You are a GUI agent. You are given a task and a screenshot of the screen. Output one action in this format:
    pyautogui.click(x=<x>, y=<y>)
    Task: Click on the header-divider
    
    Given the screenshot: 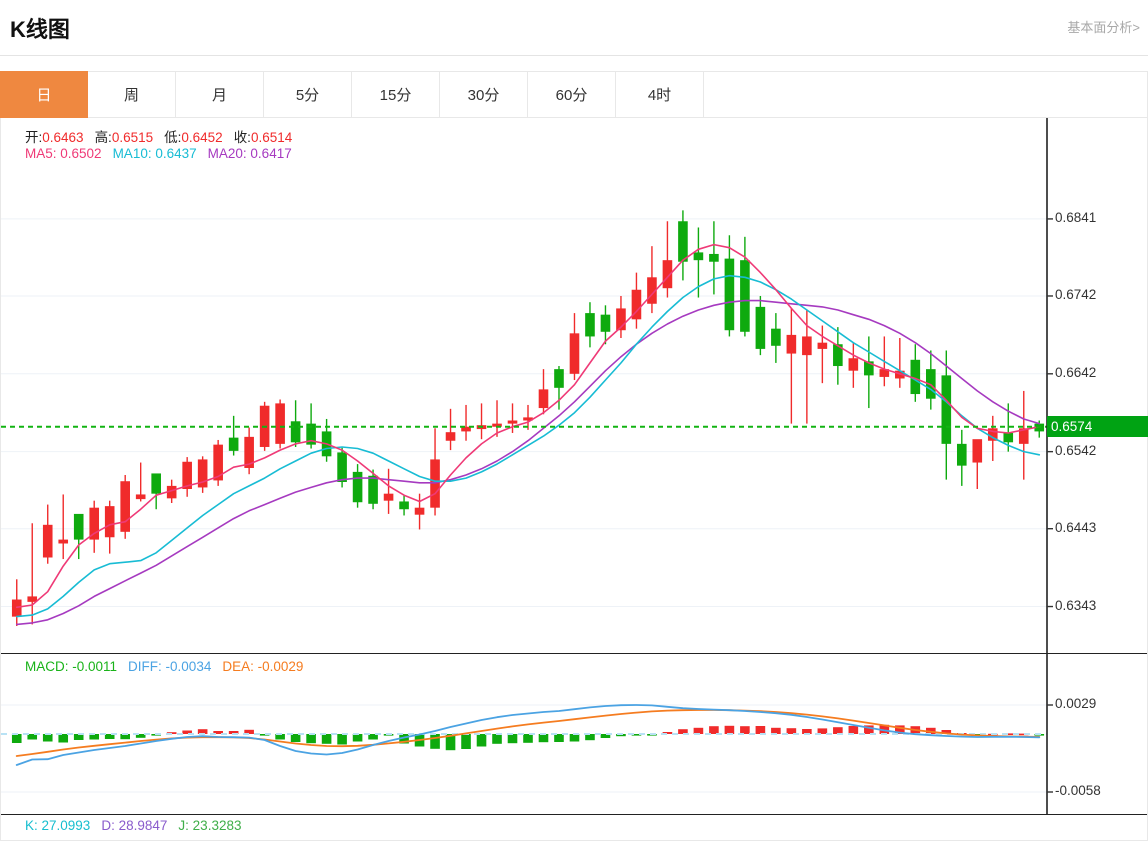 What is the action you would take?
    pyautogui.click(x=574, y=55)
    